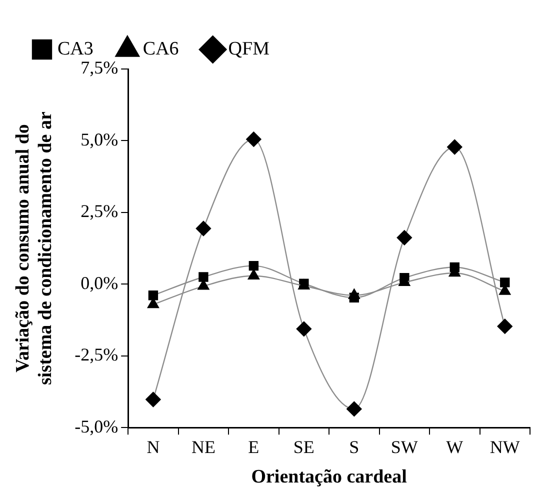  Describe the element at coordinates (96, 354) in the screenshot. I see `y-tick-label: -2,5%` at that location.